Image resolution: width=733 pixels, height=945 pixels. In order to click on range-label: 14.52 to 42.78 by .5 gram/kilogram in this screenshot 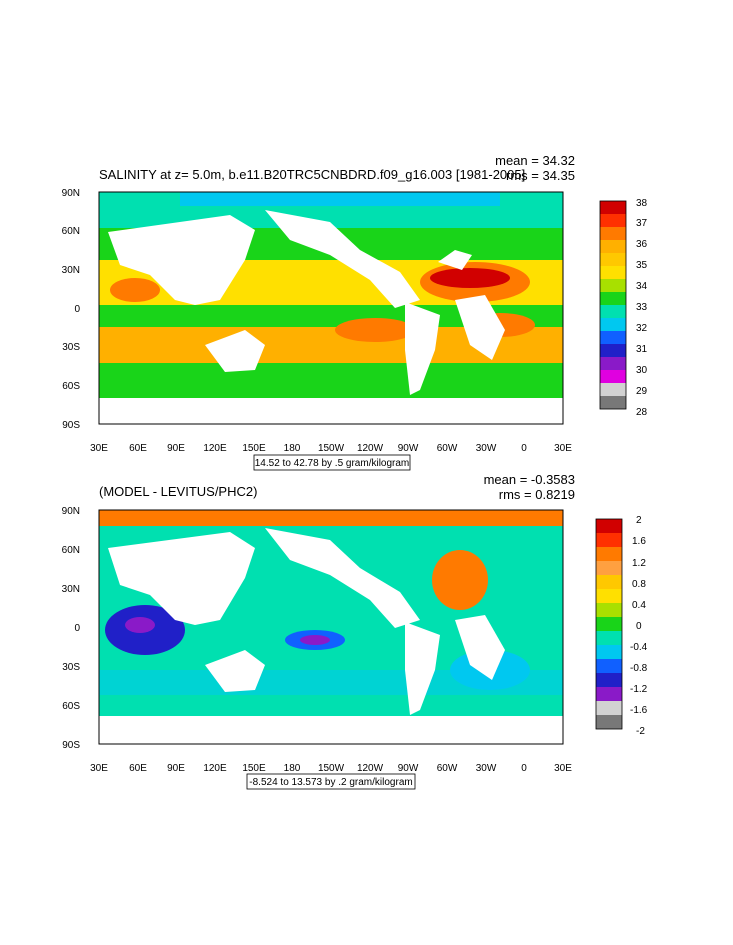, I will do `click(332, 463)`.